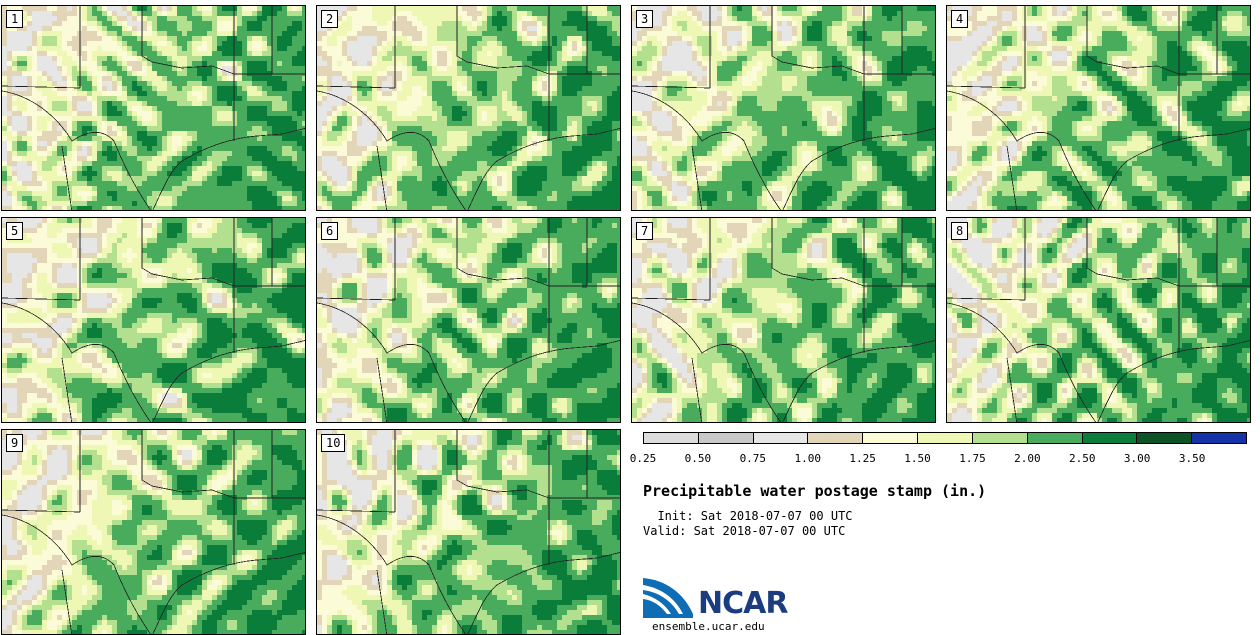 The width and height of the screenshot is (1260, 635). What do you see at coordinates (708, 626) in the screenshot?
I see `site-url: ensemble.ucar.edu` at bounding box center [708, 626].